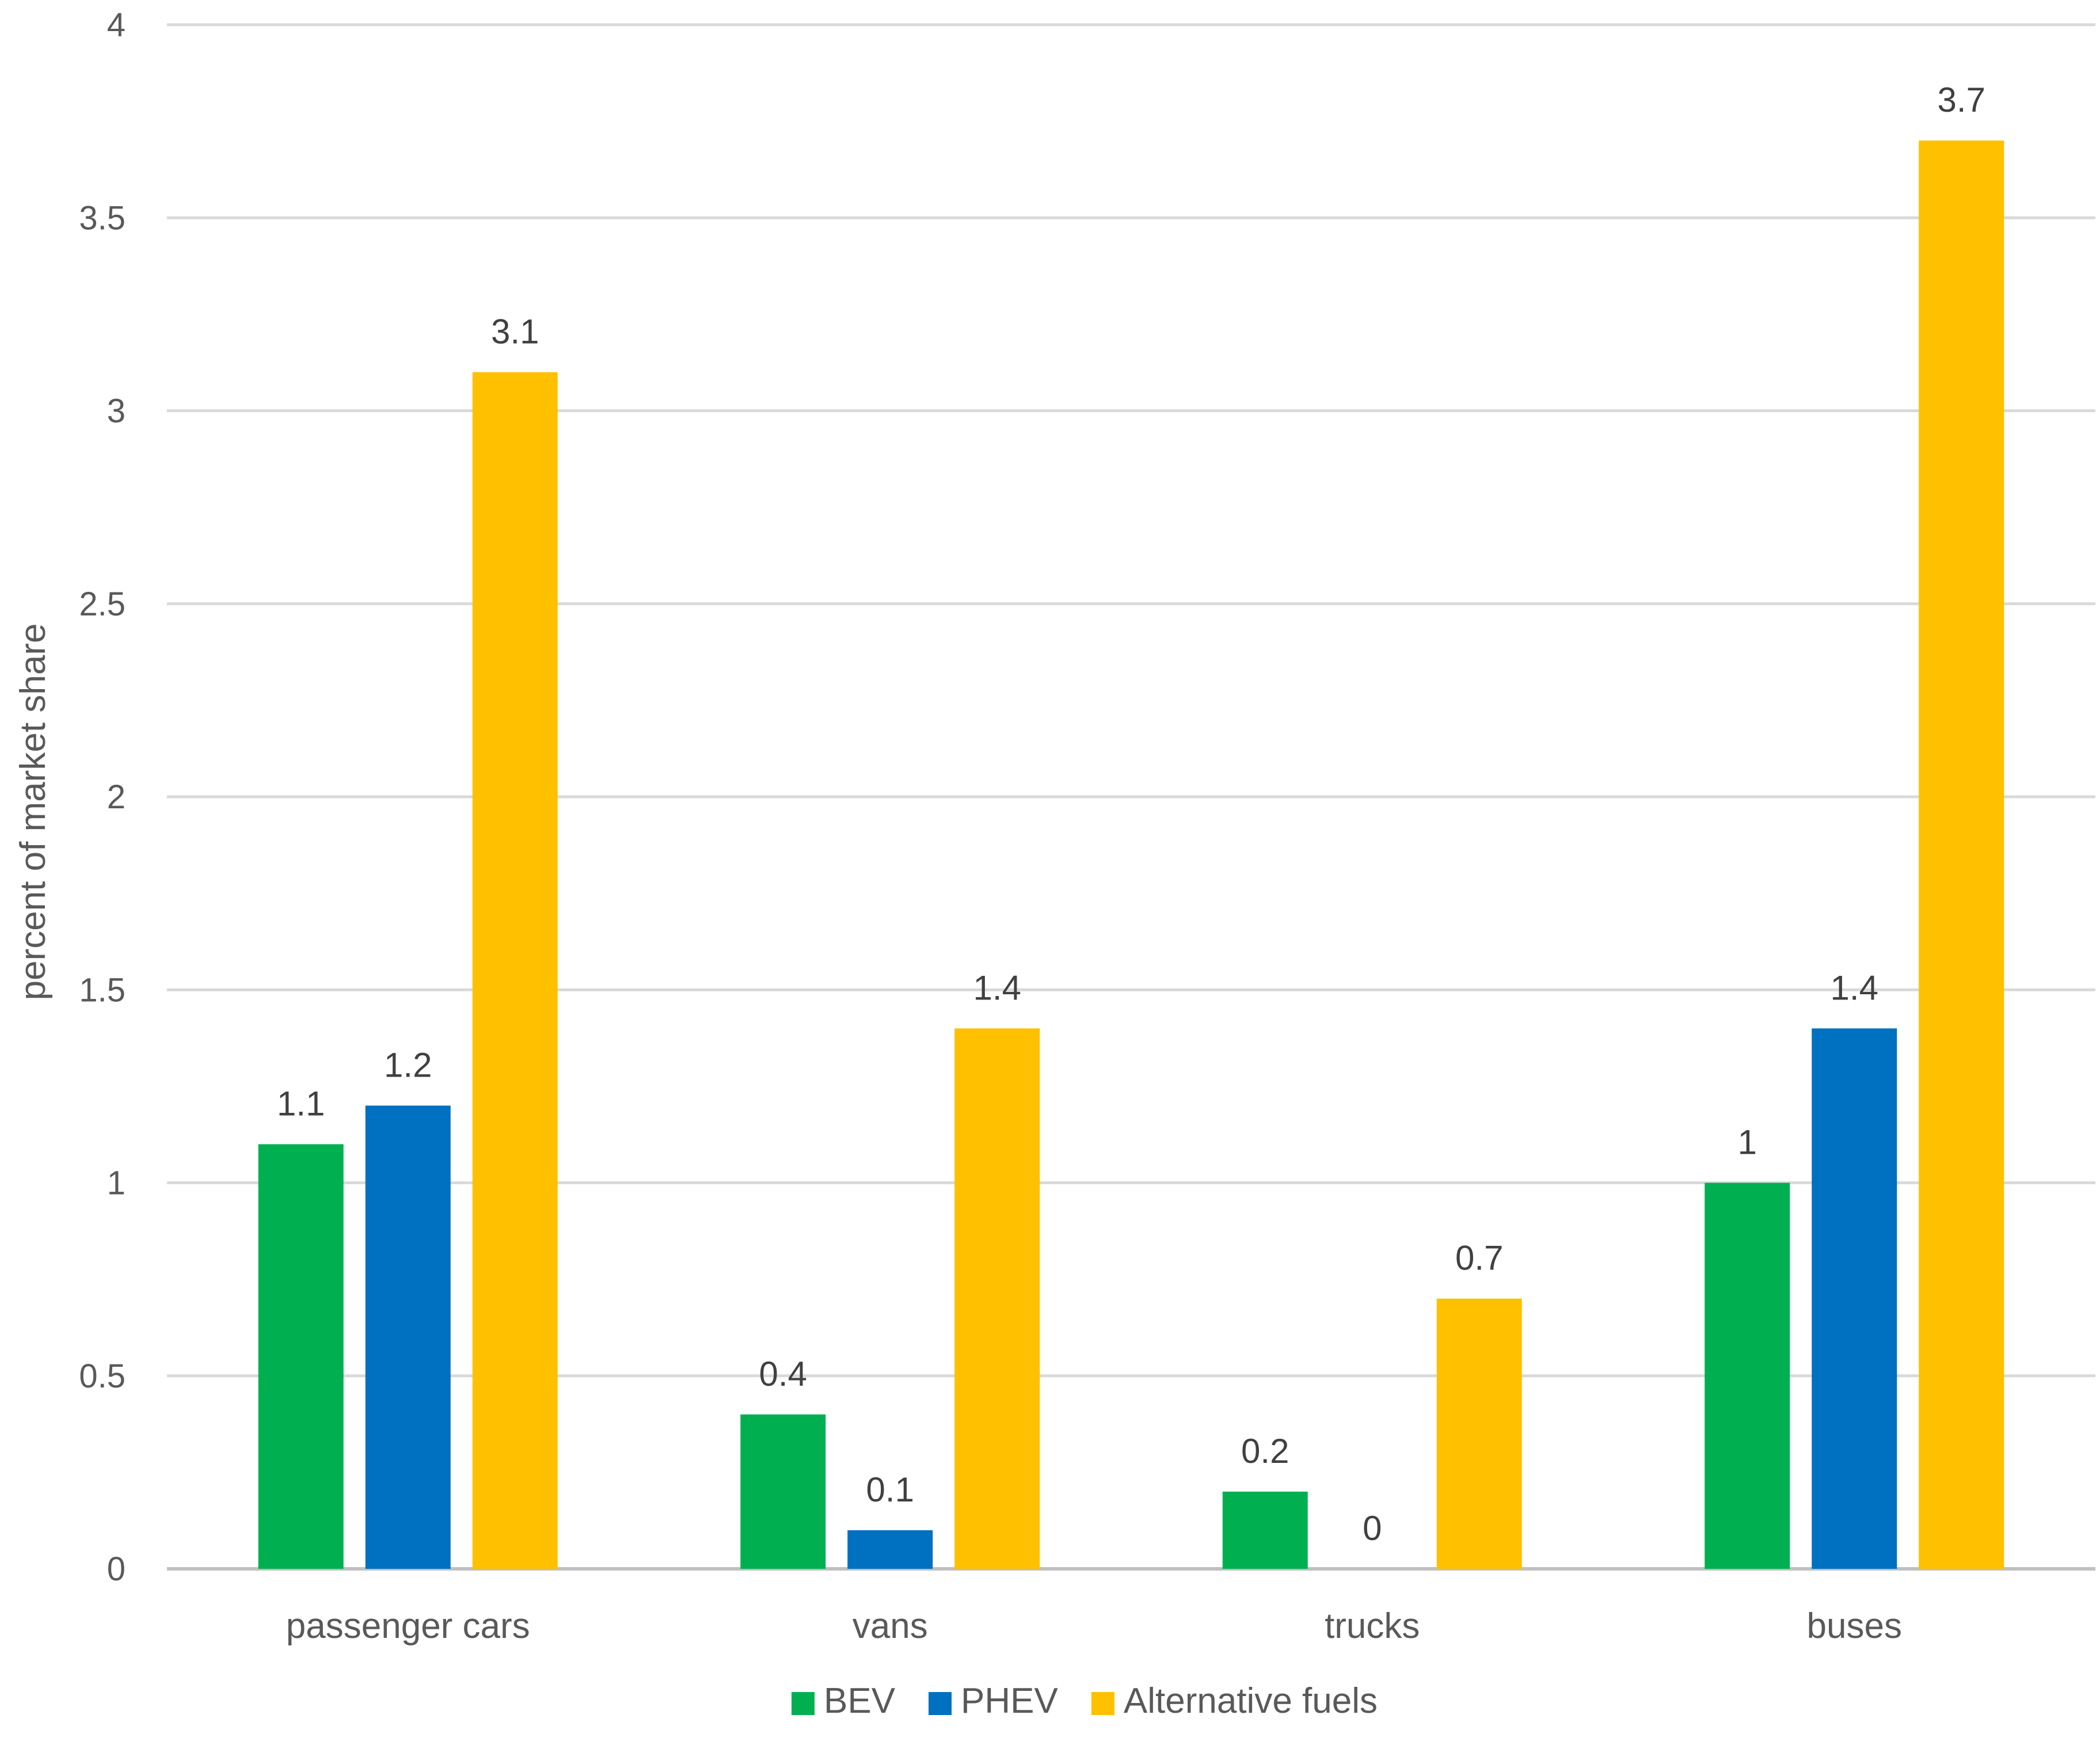 This screenshot has width=2100, height=1745. Describe the element at coordinates (102, 604) in the screenshot. I see `y-tick-label: 2.5` at that location.